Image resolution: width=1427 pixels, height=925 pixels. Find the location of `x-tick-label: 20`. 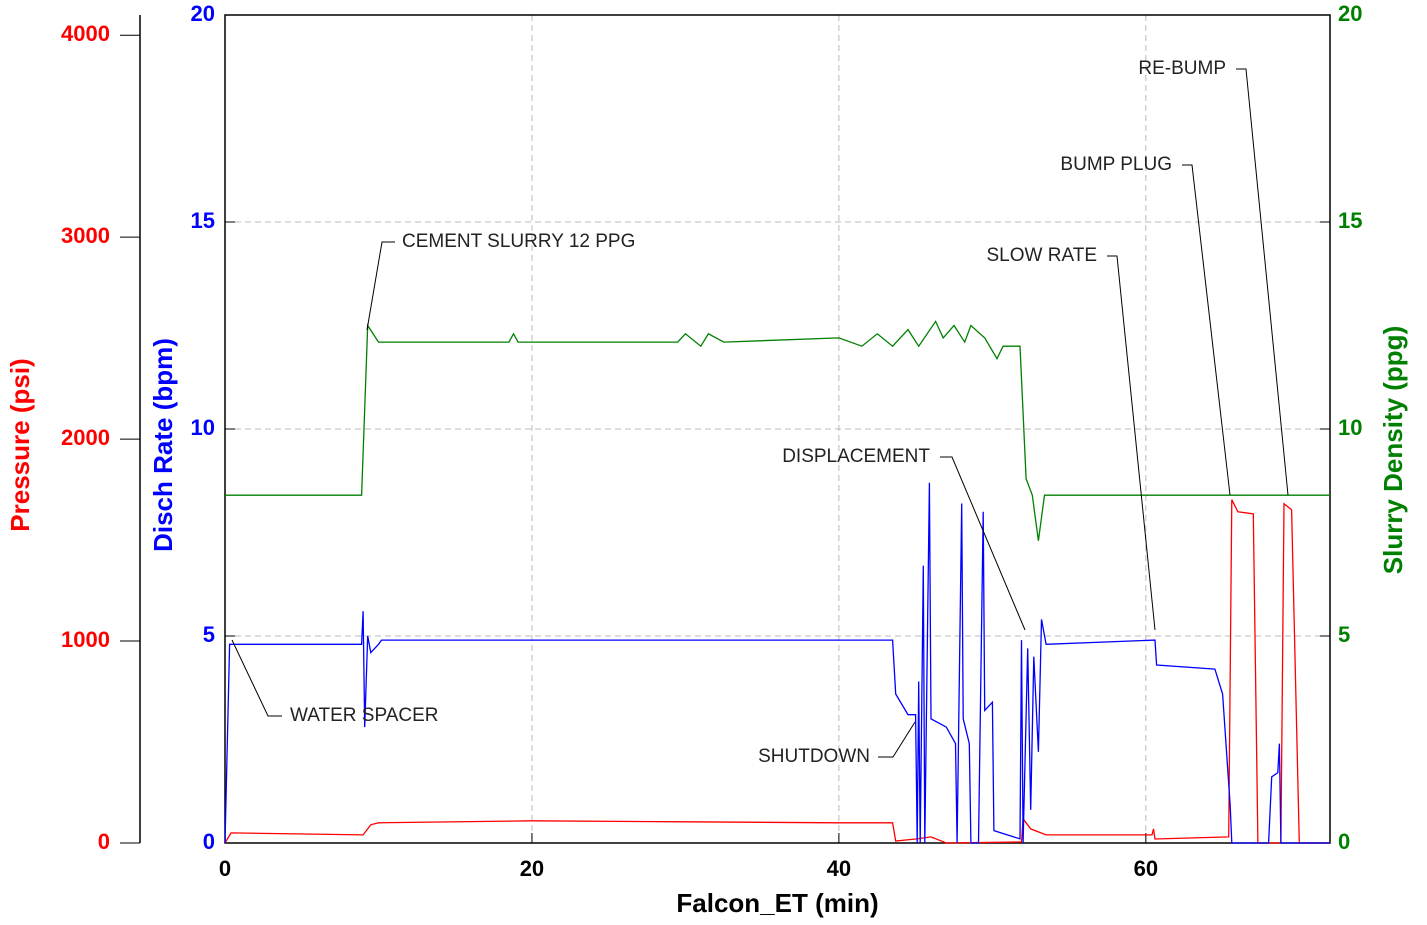

x-tick-label: 20 is located at coordinates (532, 868).